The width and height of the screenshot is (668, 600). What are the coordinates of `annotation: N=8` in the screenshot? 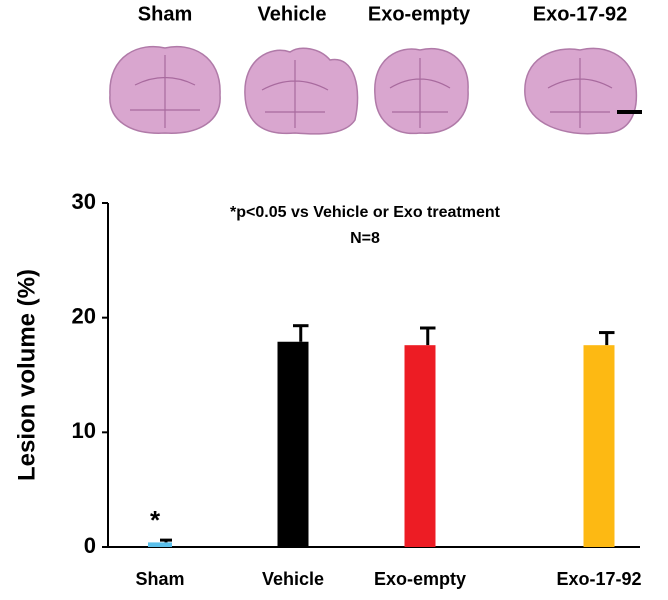 It's located at (365, 238).